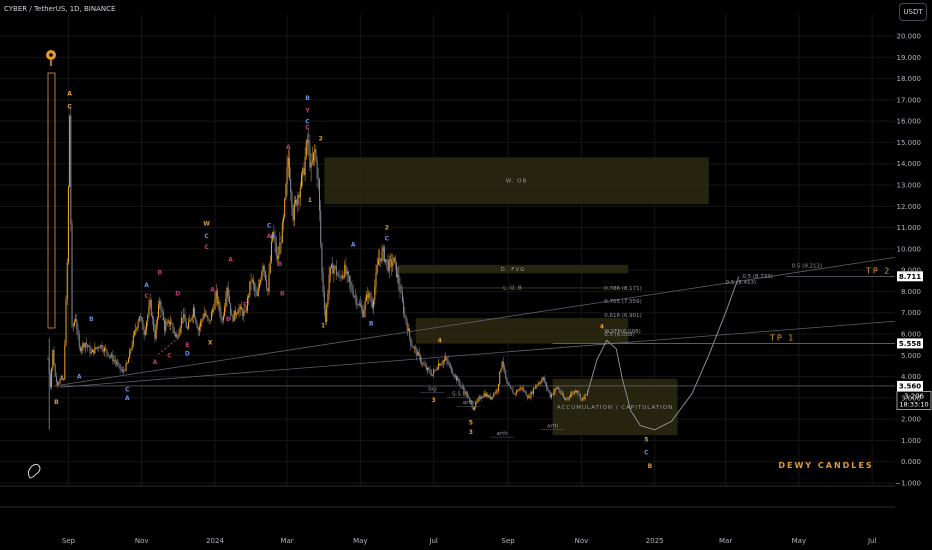 This screenshot has height=550, width=932. Describe the element at coordinates (911, 313) in the screenshot. I see `y-tick-label: 7.000` at that location.